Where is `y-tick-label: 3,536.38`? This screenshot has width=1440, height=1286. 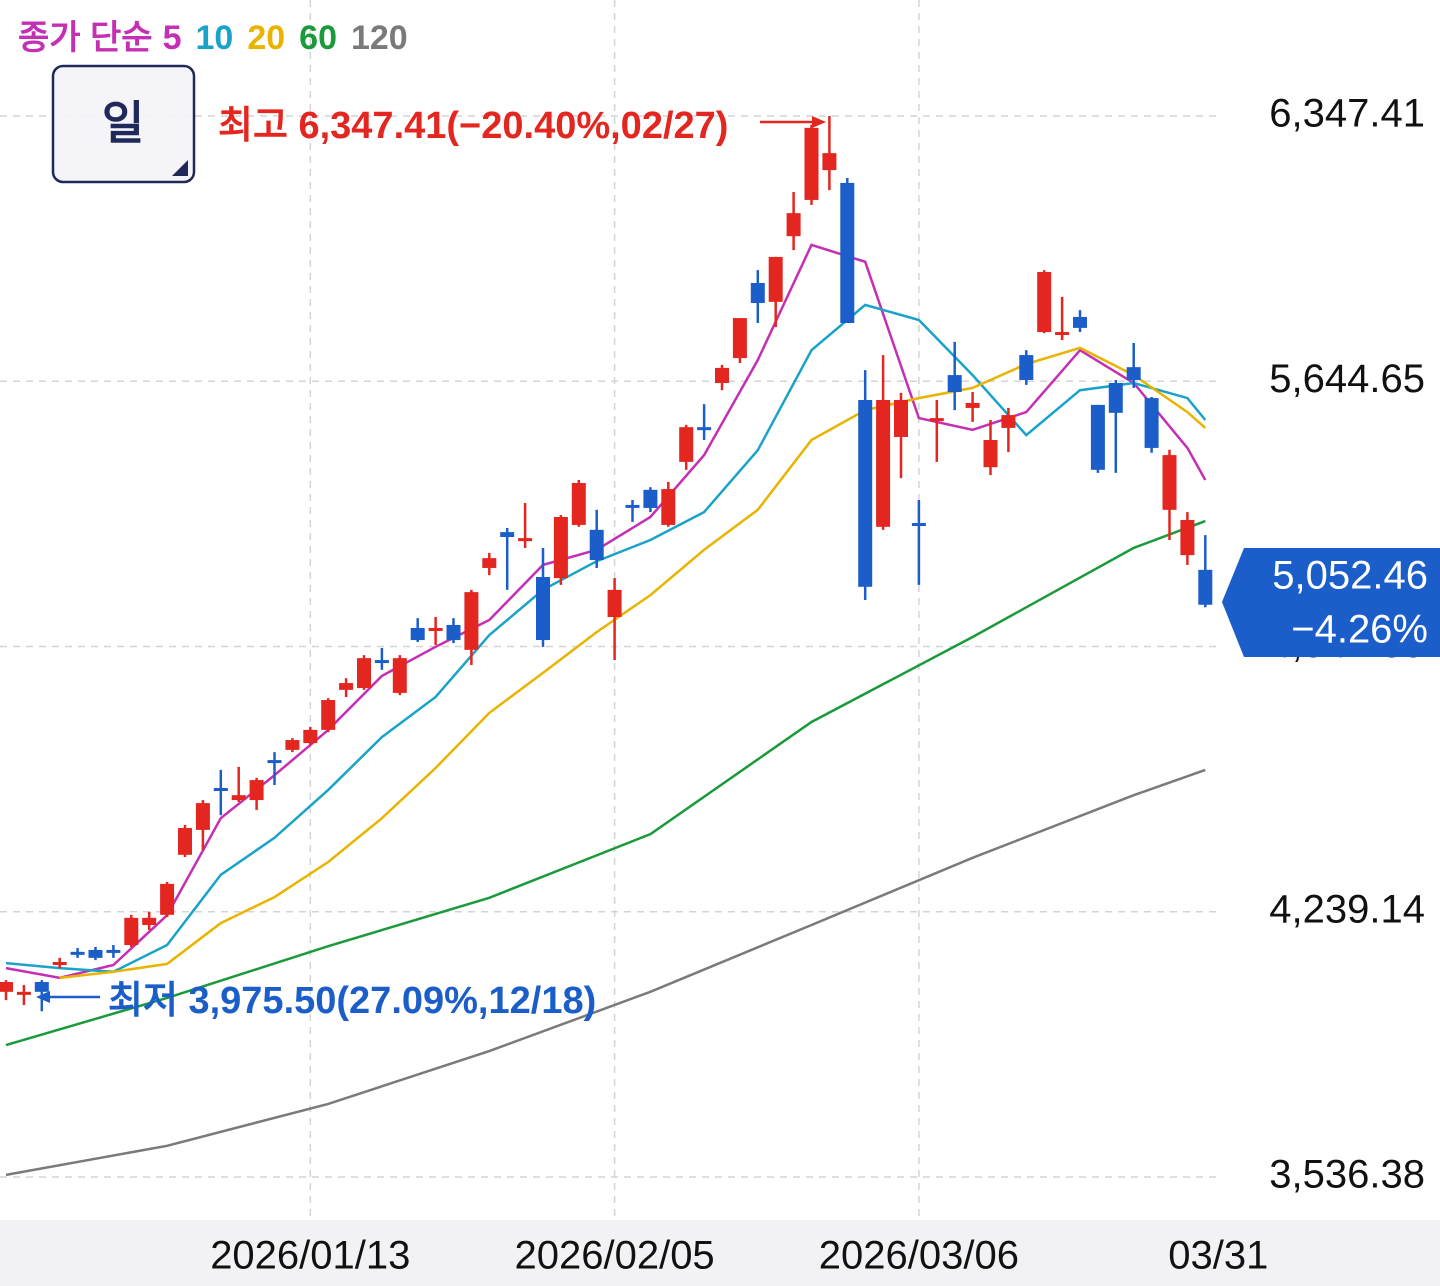 y-tick-label: 3,536.38 is located at coordinates (1347, 1175).